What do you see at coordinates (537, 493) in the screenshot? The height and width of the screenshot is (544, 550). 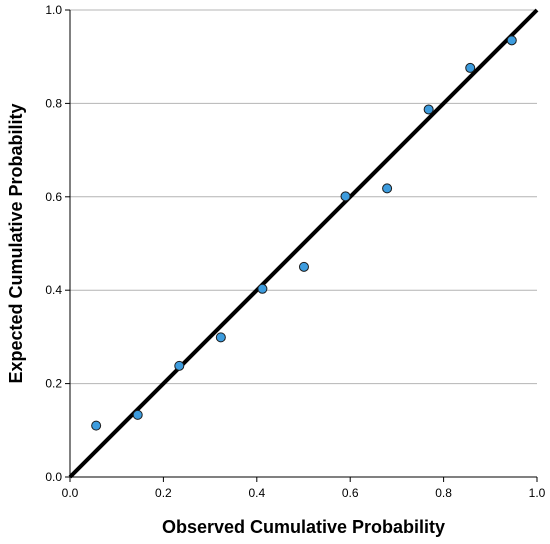 I see `x-tick-label: 1.0` at bounding box center [537, 493].